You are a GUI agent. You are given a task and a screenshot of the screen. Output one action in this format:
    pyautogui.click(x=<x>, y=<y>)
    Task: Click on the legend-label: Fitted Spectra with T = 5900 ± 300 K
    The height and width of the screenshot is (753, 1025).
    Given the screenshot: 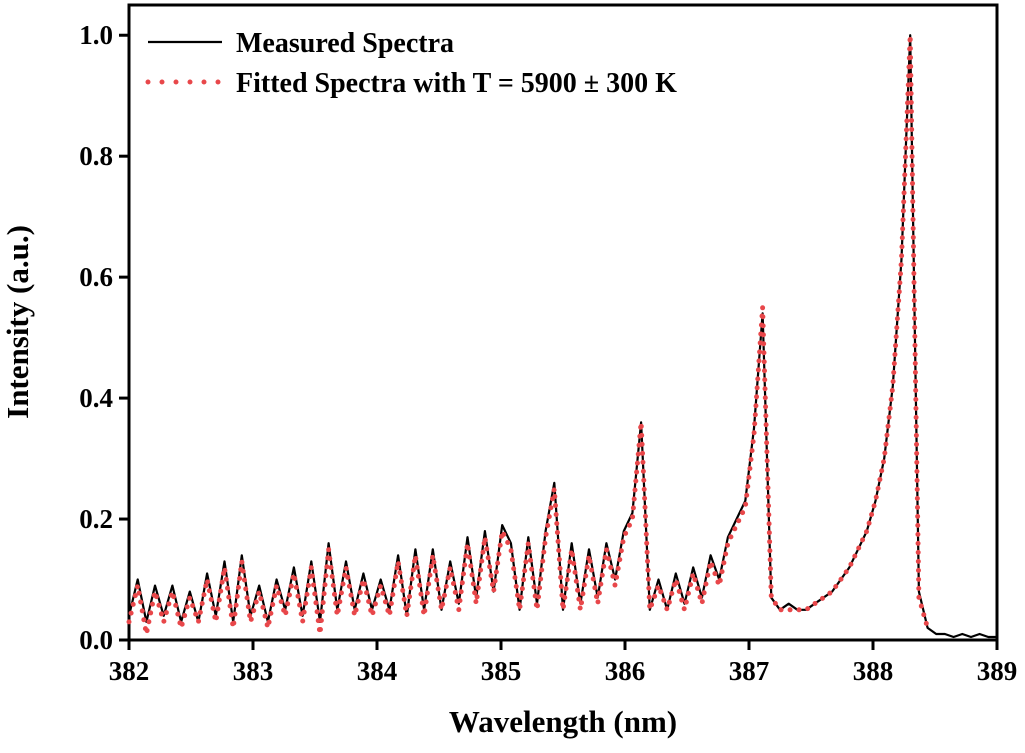 What is the action you would take?
    pyautogui.click(x=456, y=83)
    